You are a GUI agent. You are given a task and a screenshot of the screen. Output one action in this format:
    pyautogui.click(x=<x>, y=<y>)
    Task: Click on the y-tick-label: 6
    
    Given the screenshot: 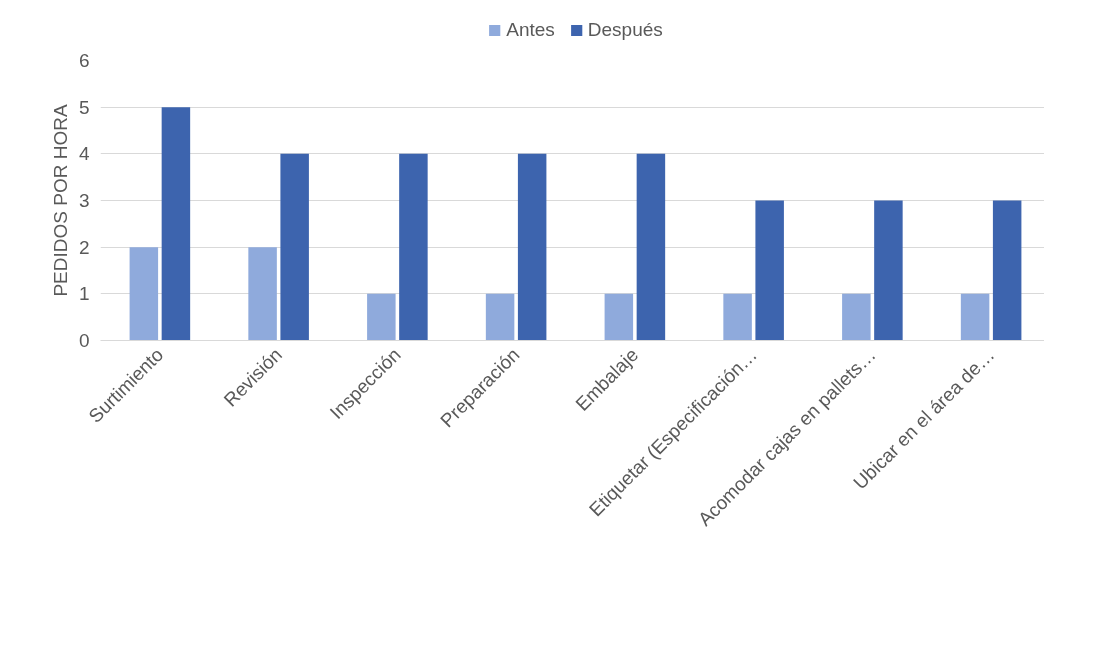 What is the action you would take?
    pyautogui.click(x=84, y=60)
    